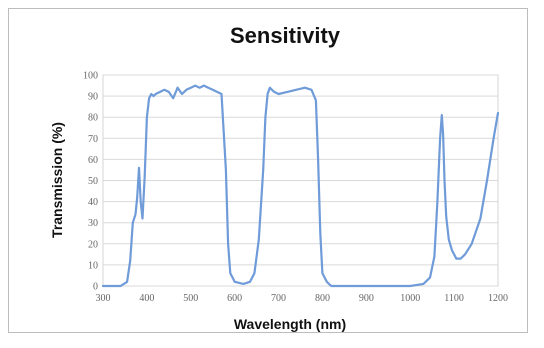 The width and height of the screenshot is (544, 348). I want to click on x-axis-title: Wavelength (nm), so click(290, 324).